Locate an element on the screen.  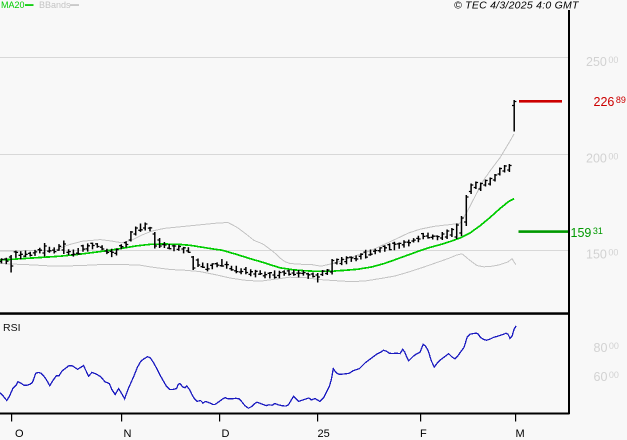
svg-text: M is located at coordinates (520, 434).